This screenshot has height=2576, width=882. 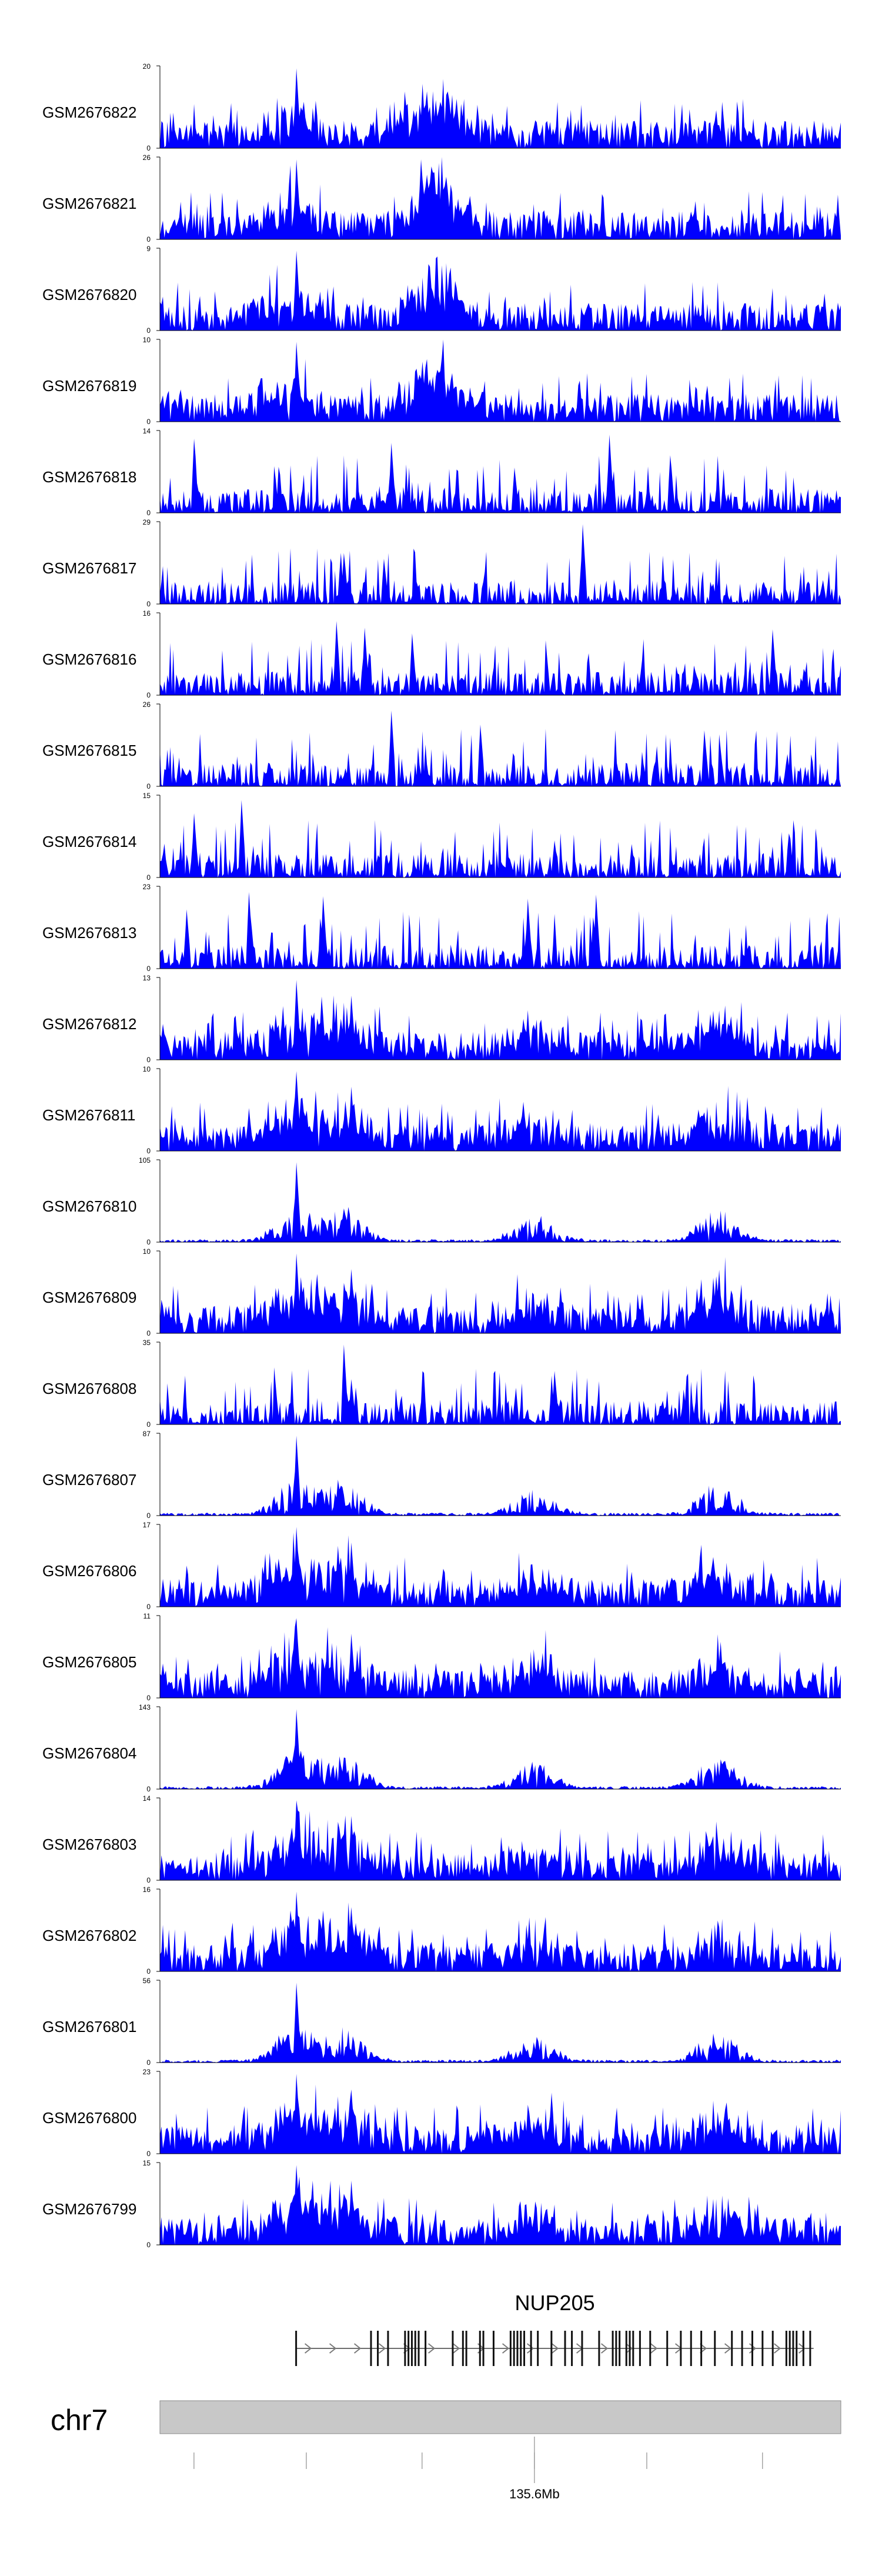 What do you see at coordinates (147, 1981) in the screenshot?
I see `y-max-label: 56` at bounding box center [147, 1981].